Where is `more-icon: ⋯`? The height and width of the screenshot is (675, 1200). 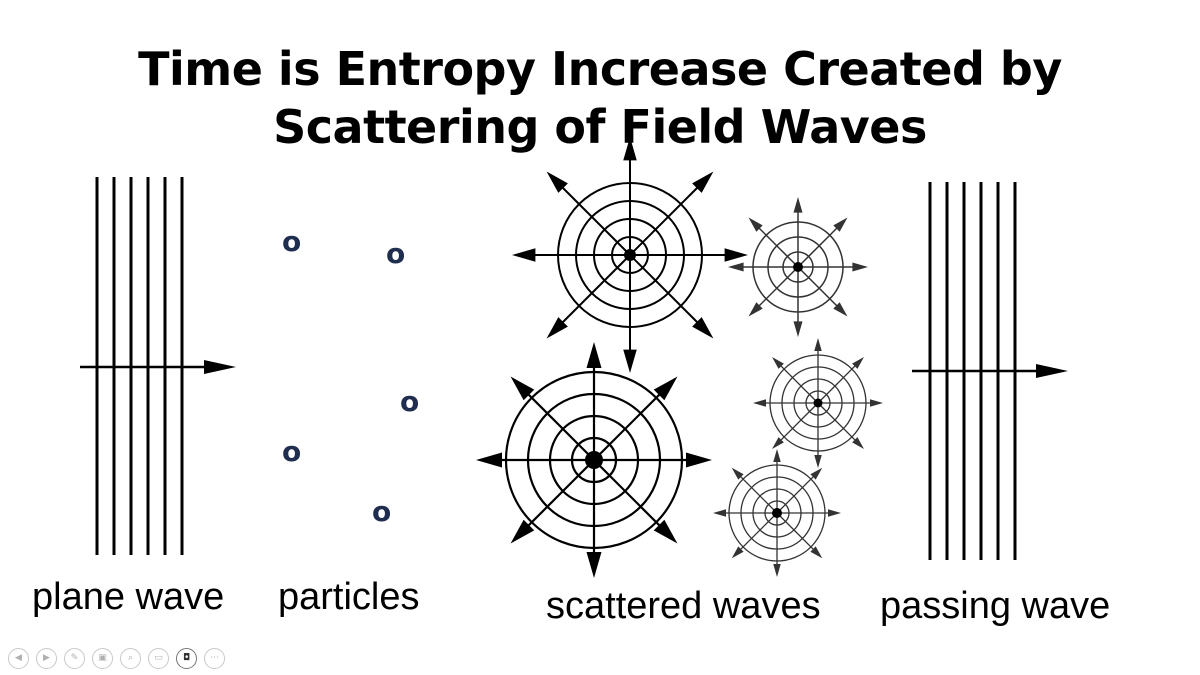 more-icon: ⋯ is located at coordinates (214, 658).